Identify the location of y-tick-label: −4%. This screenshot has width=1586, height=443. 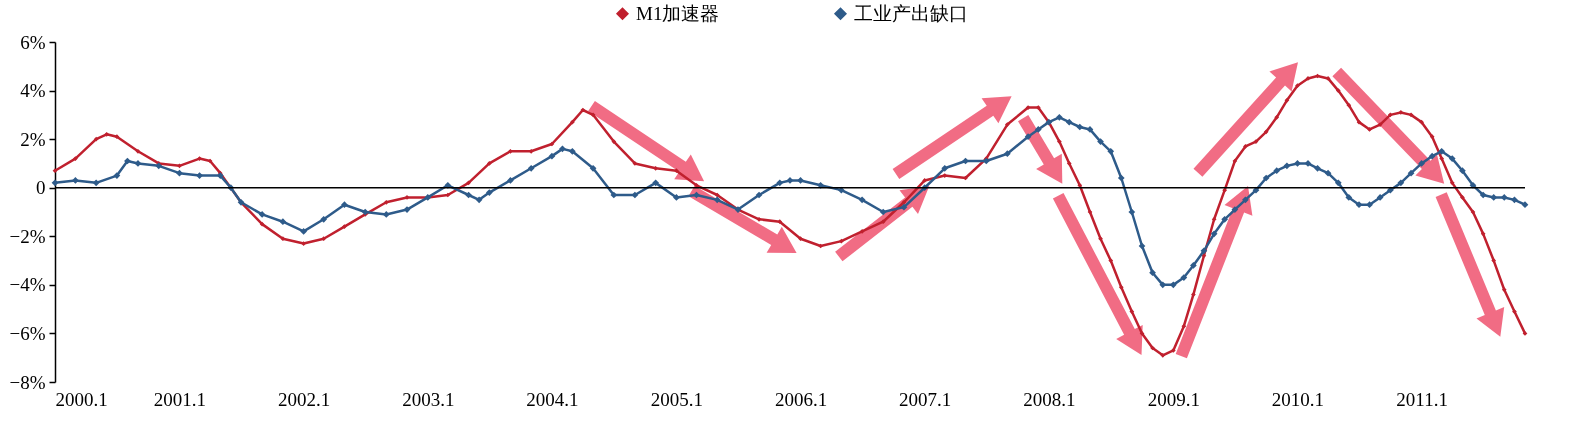
(27, 285).